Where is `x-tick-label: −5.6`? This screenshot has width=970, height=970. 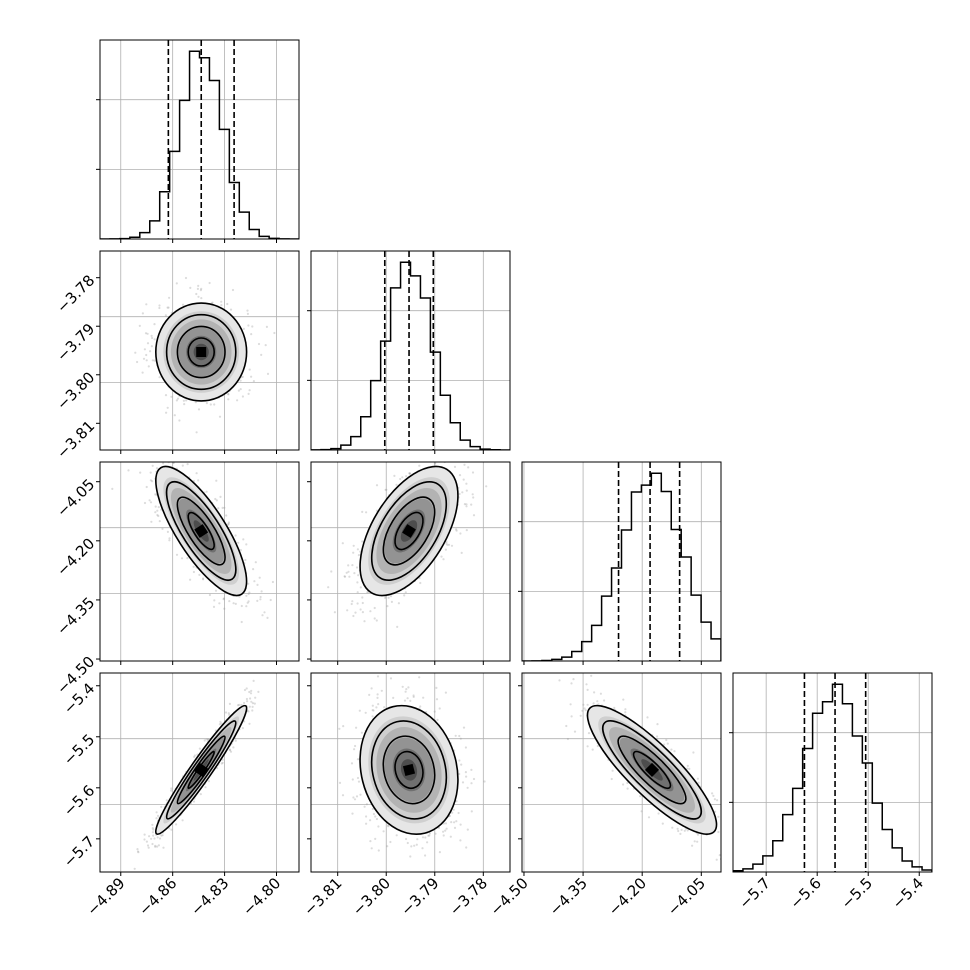 x-tick-label: −5.6 is located at coordinates (806, 893).